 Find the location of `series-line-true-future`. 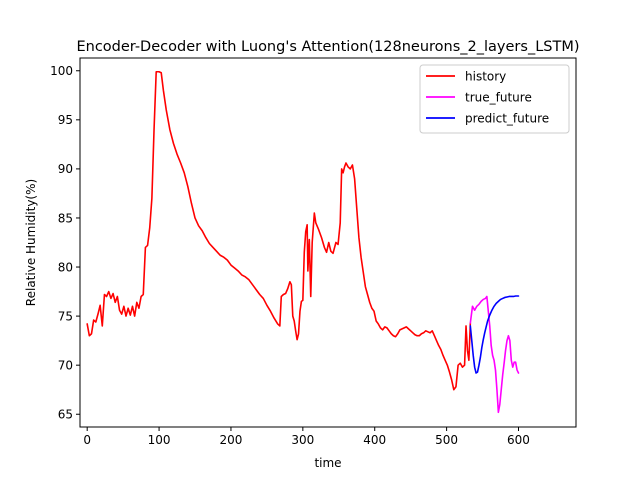

series-line-true-future is located at coordinates (494, 354).